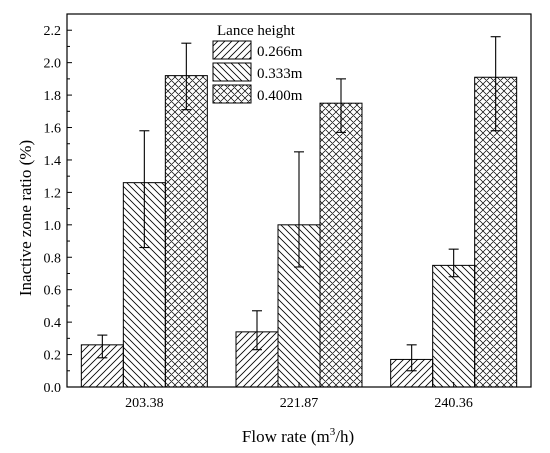 This screenshot has height=453, width=550. I want to click on y-tick-label: 2.2, so click(53, 31).